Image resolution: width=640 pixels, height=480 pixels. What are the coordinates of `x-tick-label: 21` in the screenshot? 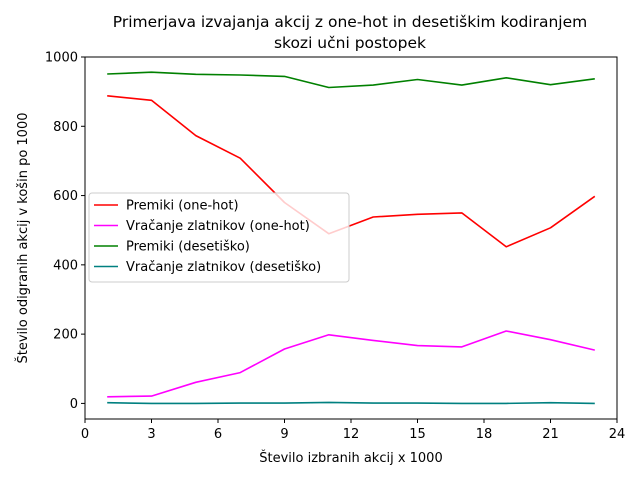 It's located at (550, 434).